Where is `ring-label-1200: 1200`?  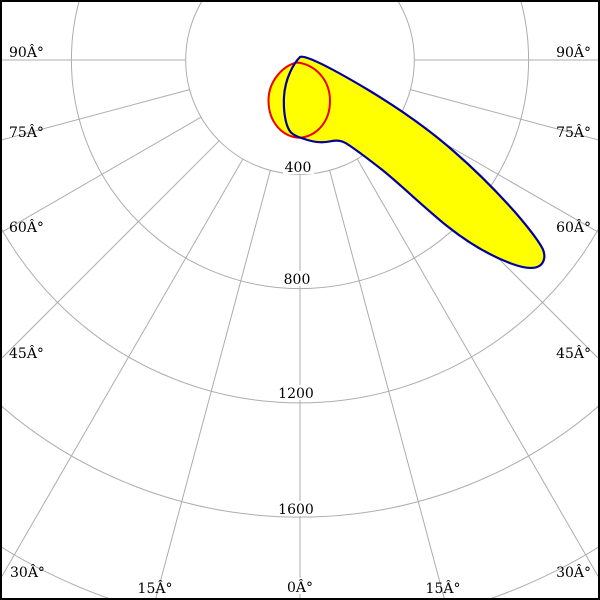 ring-label-1200: 1200 is located at coordinates (296, 394).